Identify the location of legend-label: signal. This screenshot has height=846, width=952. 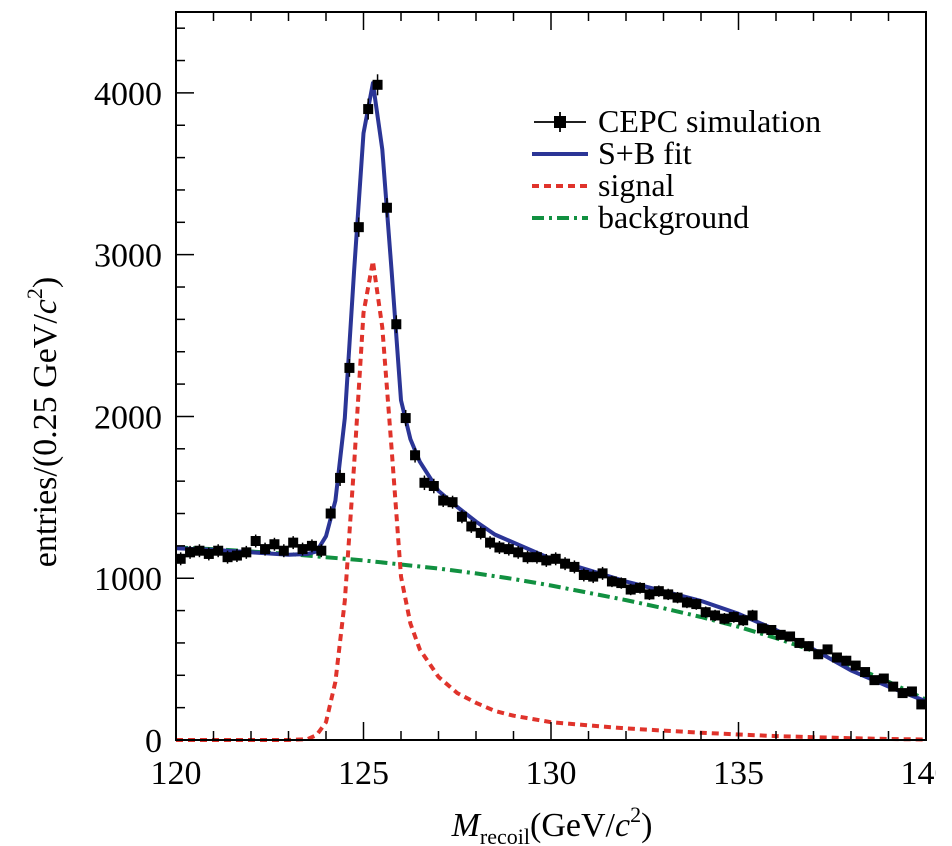
(636, 185).